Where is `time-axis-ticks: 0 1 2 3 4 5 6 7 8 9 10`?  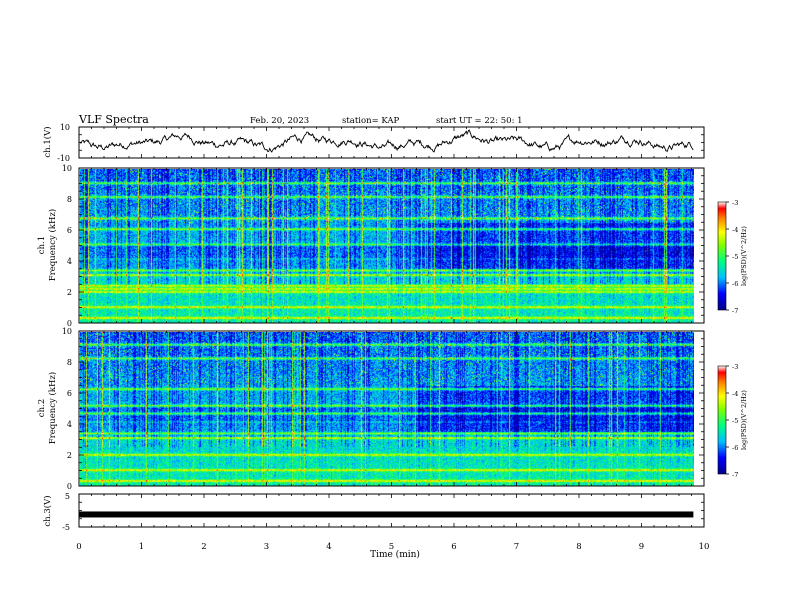 time-axis-ticks: 0 1 2 3 4 5 6 7 8 9 10 is located at coordinates (392, 547).